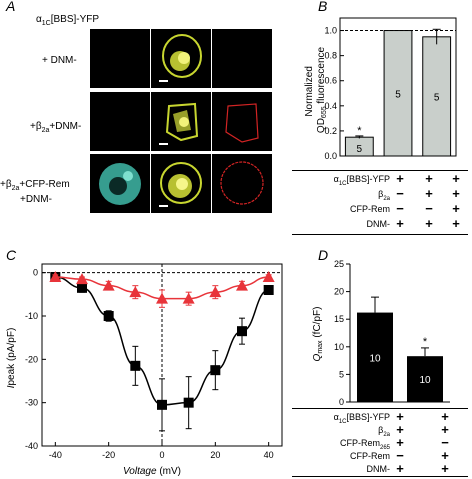  Describe the element at coordinates (56, 127) in the screenshot. I see `row-2-label: +β2a+DNM-` at that location.